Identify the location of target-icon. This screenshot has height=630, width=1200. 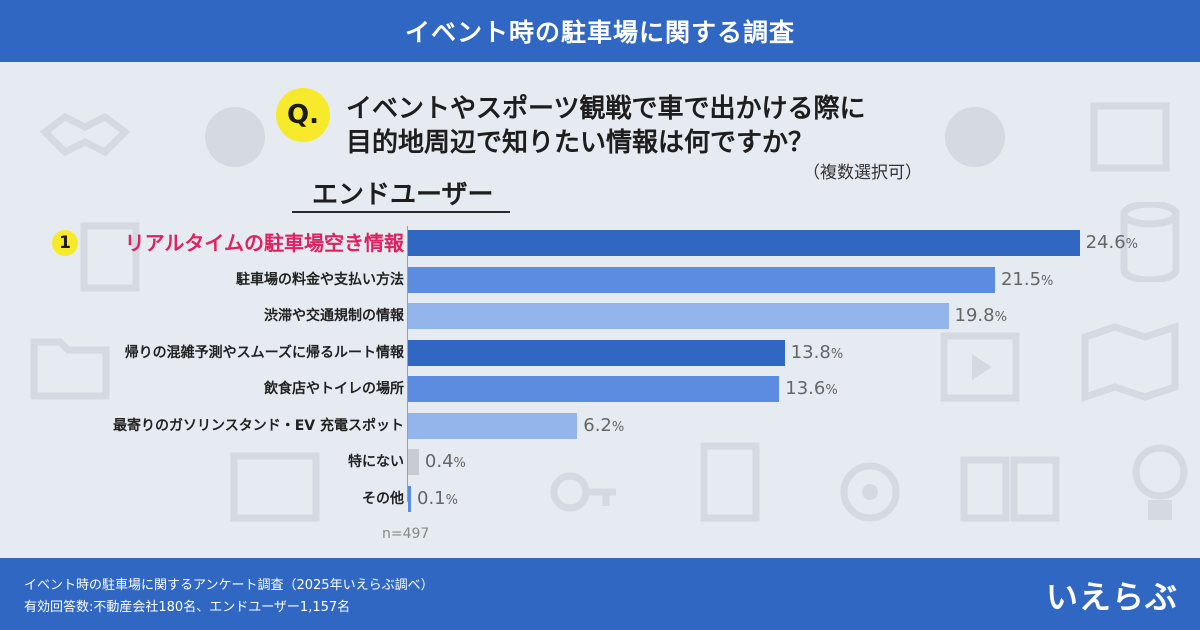
(870, 492).